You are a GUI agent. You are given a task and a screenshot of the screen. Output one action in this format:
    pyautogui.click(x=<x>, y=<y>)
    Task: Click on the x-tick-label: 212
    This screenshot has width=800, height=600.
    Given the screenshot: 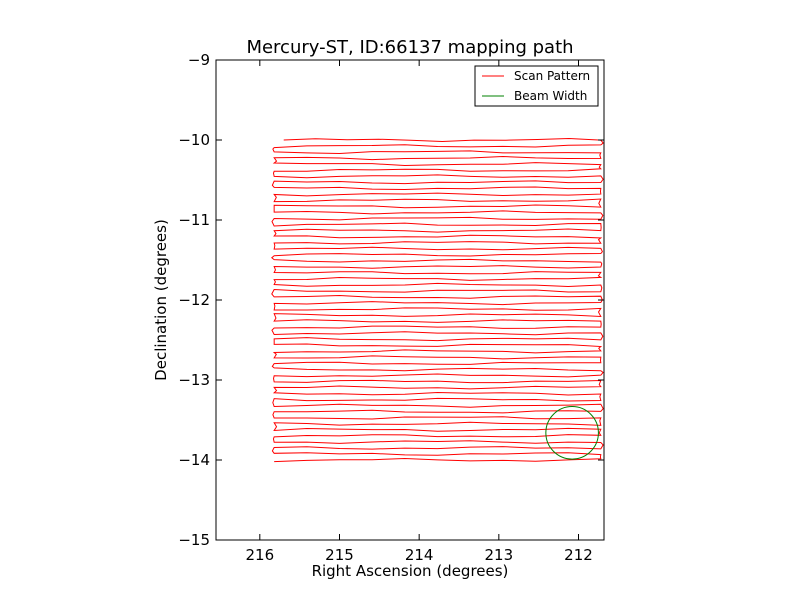 What is the action you would take?
    pyautogui.click(x=578, y=555)
    